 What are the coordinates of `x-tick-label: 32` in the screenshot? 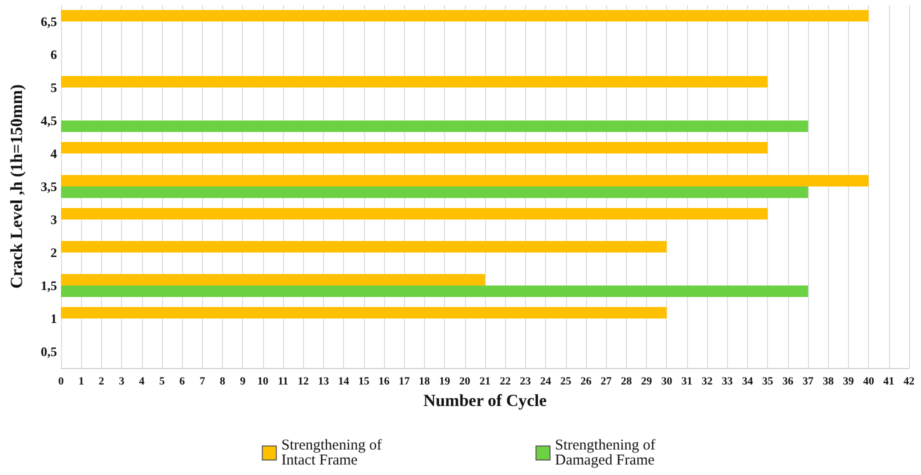 It's located at (708, 382).